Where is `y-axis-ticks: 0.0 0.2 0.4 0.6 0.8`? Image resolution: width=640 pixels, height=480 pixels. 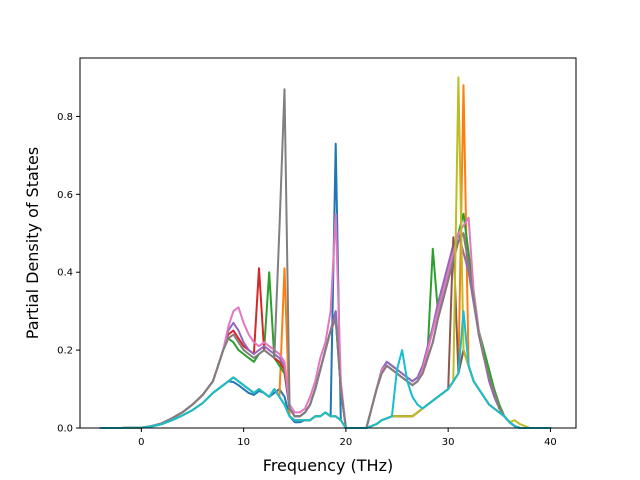
y-axis-ticks: 0.0 0.2 0.4 0.6 0.8 is located at coordinates (68, 273).